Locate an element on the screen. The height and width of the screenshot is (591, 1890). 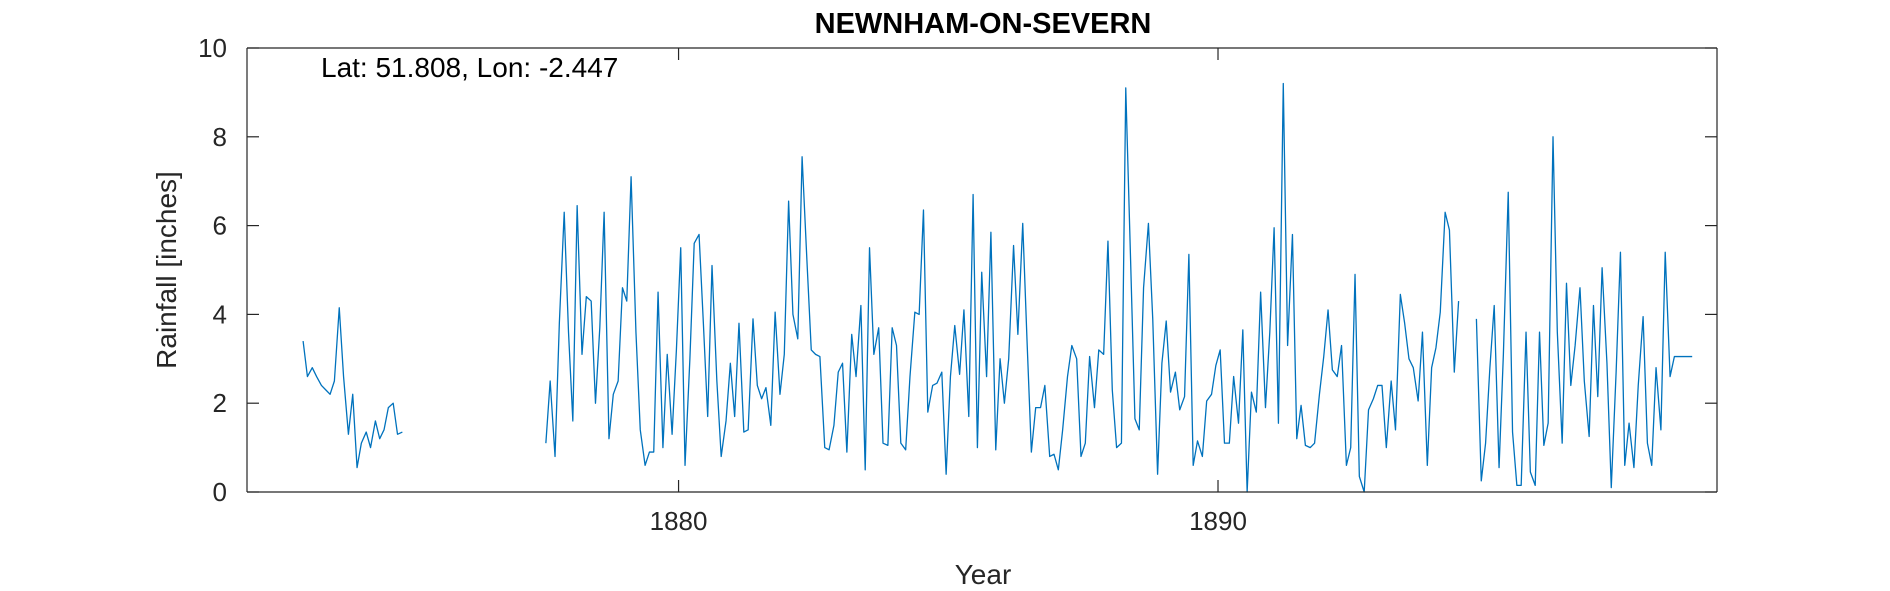
y-tick-label-8: 8 is located at coordinates (220, 137).